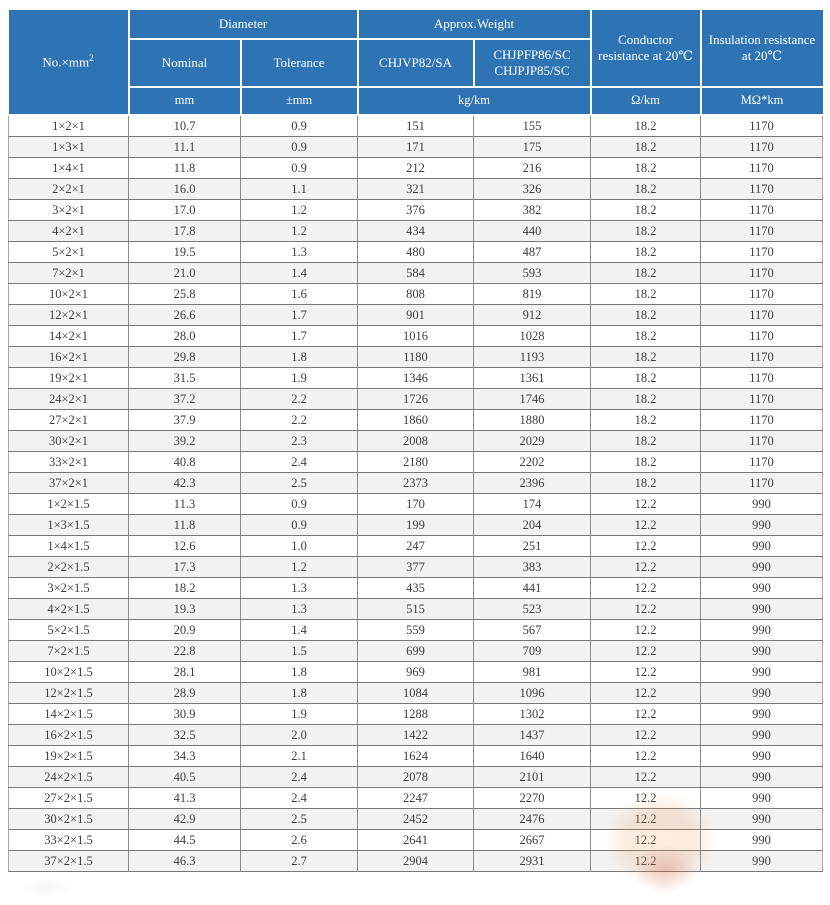 This screenshot has width=830, height=905. Describe the element at coordinates (532, 756) in the screenshot. I see `cell-weight2: 1640` at that location.